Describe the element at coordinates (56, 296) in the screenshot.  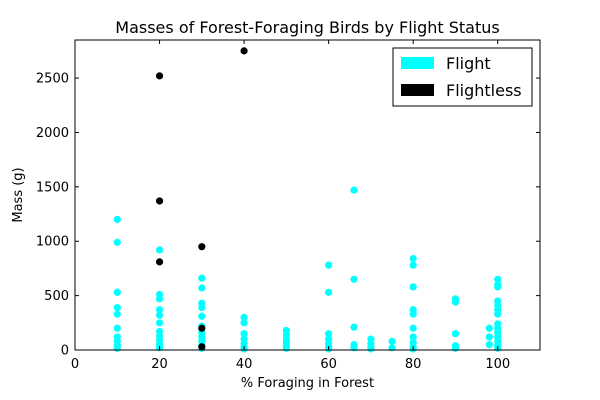
I see `y-tick-label: 500` at that location.